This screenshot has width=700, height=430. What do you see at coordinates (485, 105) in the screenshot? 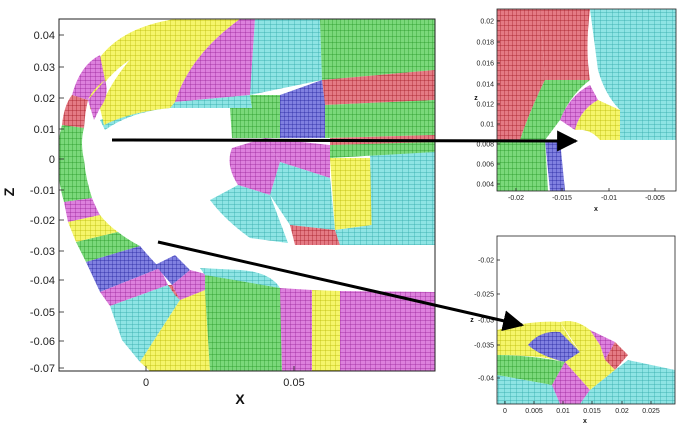
I see `tick-label: 0.012` at bounding box center [485, 105].